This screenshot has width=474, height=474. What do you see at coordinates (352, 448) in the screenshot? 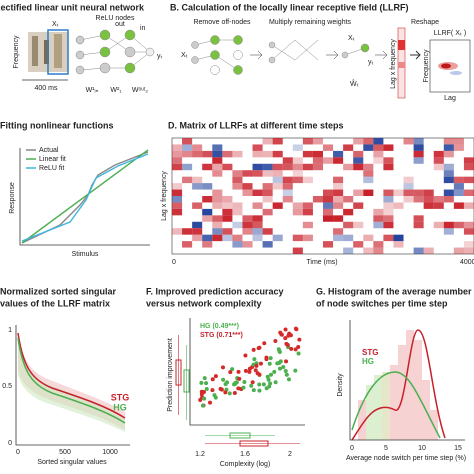
I see `tick-label: 0` at bounding box center [352, 448].